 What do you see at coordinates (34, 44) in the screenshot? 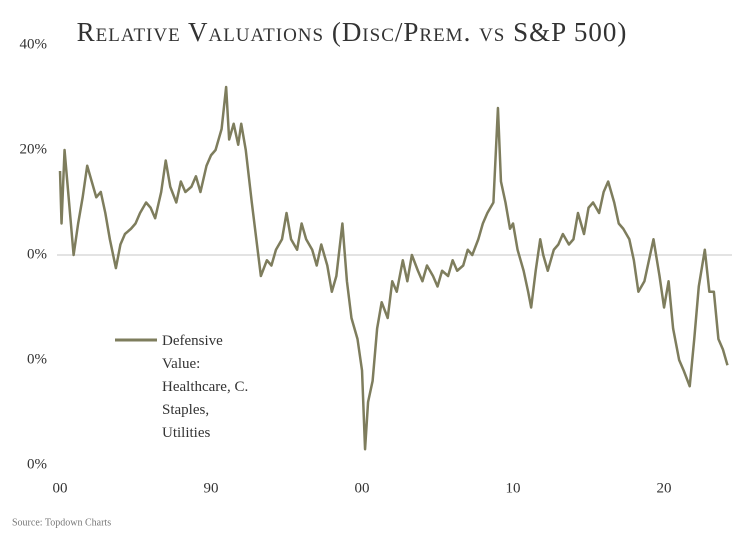
I see `y-tick-label: 40%` at bounding box center [34, 44].